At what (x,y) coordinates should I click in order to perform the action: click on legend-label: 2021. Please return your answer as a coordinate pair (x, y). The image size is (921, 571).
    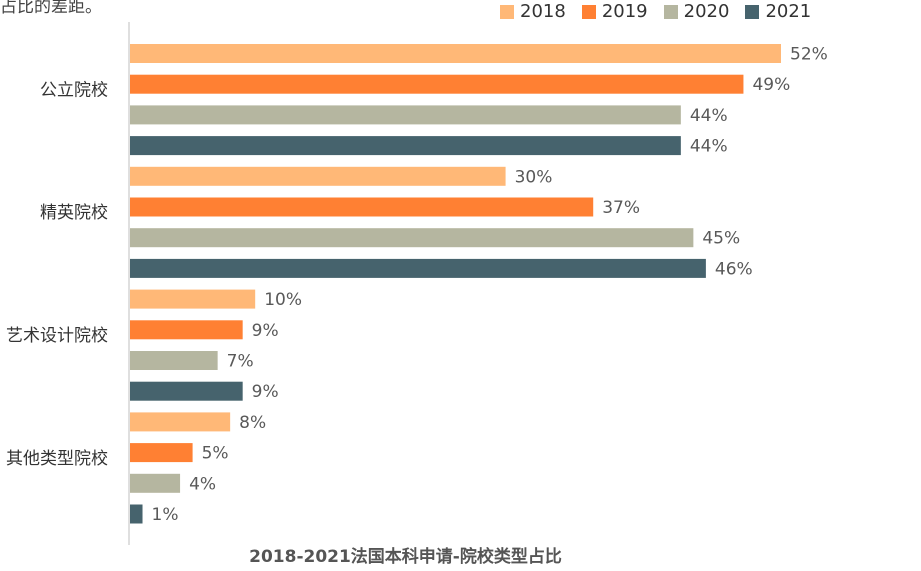
    Looking at the image, I should click on (788, 11).